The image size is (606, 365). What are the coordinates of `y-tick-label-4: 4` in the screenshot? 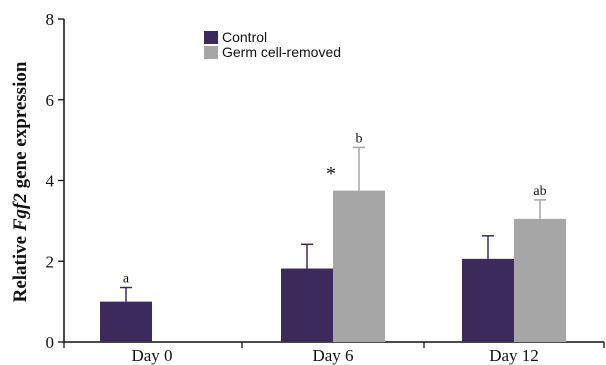 It's located at (50, 181).